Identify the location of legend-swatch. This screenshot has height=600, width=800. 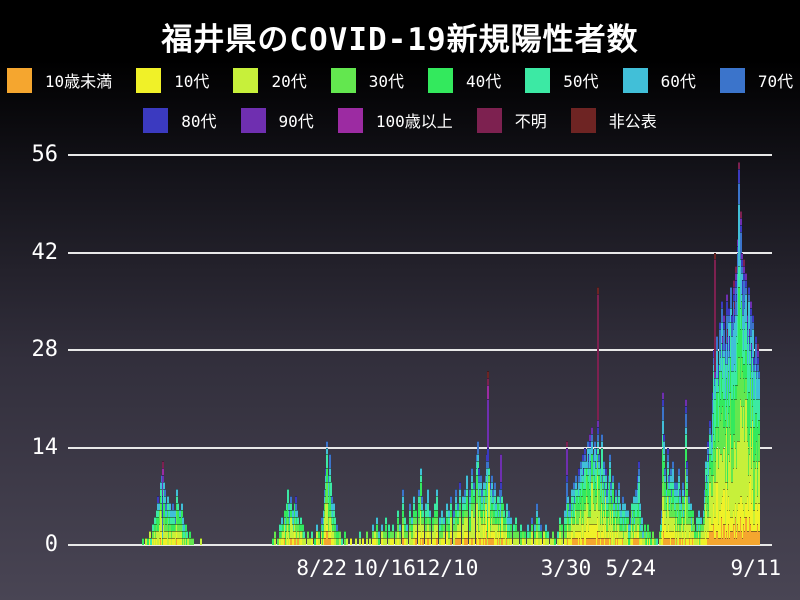
(440, 80).